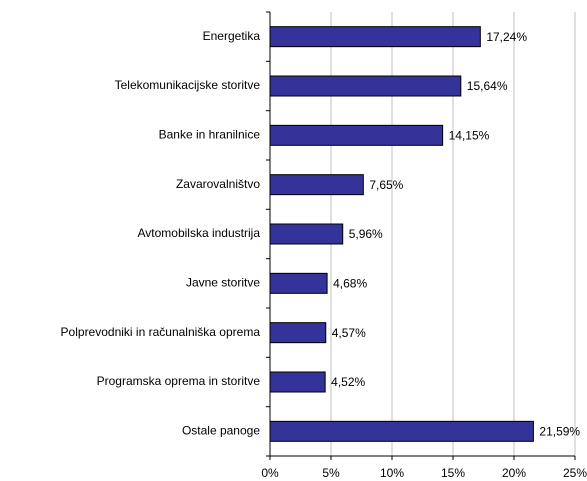  What do you see at coordinates (198, 233) in the screenshot?
I see `y-tick-label: Avtomobilska industrija` at bounding box center [198, 233].